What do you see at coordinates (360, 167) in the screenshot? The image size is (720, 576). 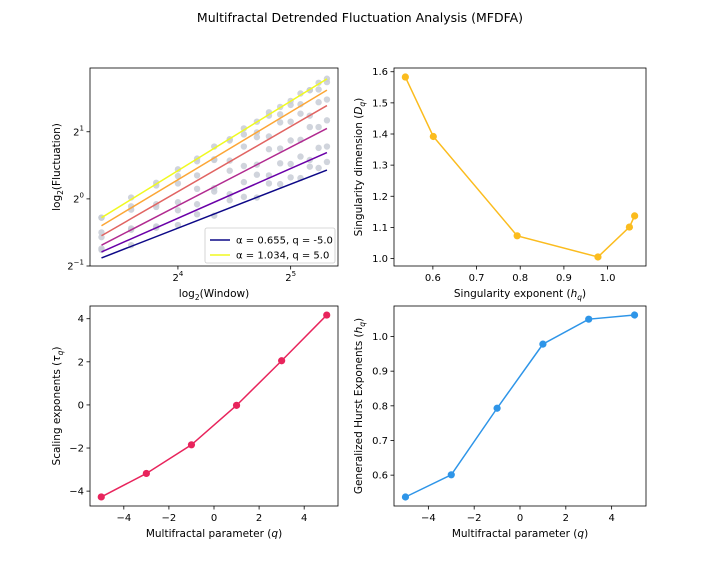 I see `y-axis-label: Singularity dimension (Dq)` at bounding box center [360, 167].